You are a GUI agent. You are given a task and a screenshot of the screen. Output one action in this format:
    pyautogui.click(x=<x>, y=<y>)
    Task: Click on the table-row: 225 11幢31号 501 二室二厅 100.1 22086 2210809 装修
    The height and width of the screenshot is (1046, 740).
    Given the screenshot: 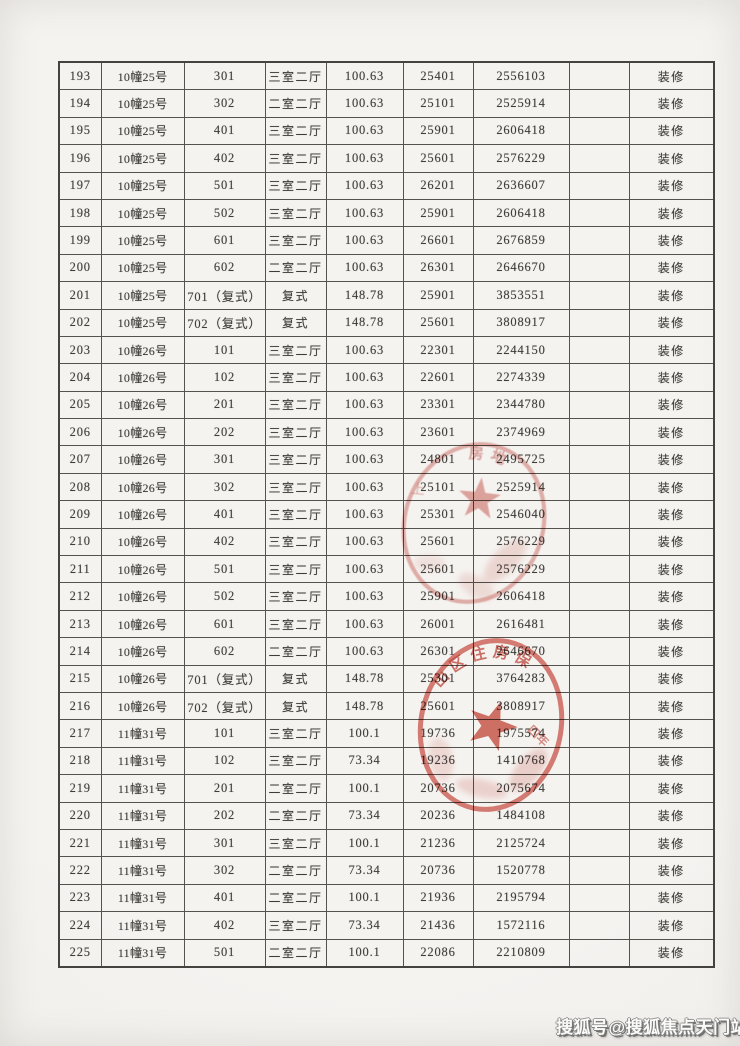 What is the action you would take?
    pyautogui.click(x=386, y=953)
    